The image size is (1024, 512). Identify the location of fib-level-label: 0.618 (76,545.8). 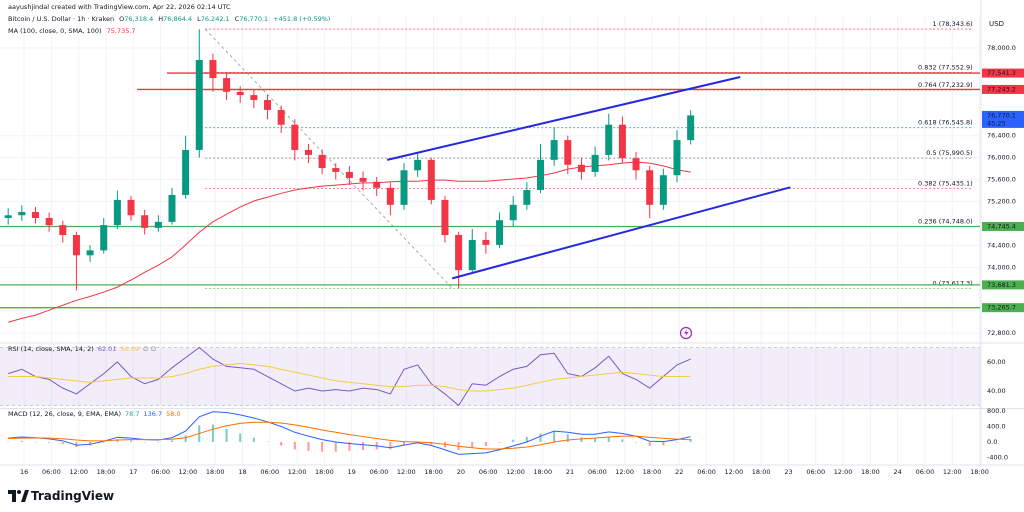
(945, 123).